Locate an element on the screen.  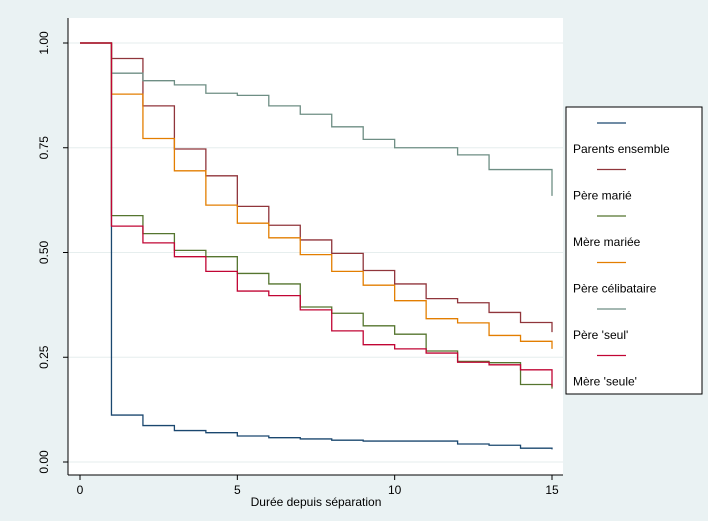
y-tick-label: 1.00 is located at coordinates (44, 43).